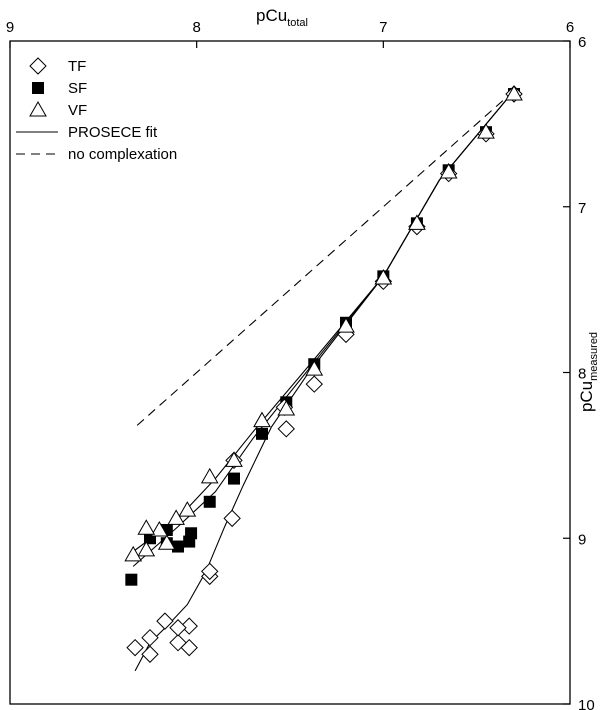 This screenshot has width=603, height=710. What do you see at coordinates (96, 110) in the screenshot?
I see `legend: TF SF VF PROSECE fit no complexation` at bounding box center [96, 110].